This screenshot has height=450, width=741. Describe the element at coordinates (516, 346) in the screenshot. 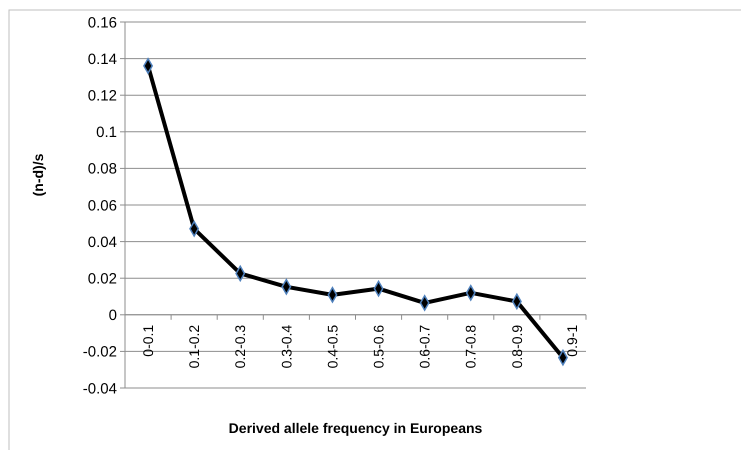

I see `x-tick-label: 0.8-0.9` at that location.